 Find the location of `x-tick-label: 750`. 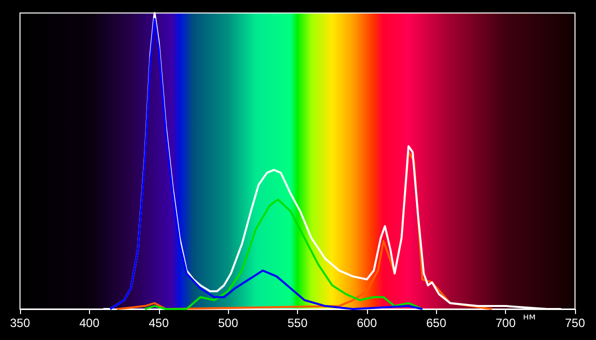

x-tick-label: 750 is located at coordinates (575, 323).